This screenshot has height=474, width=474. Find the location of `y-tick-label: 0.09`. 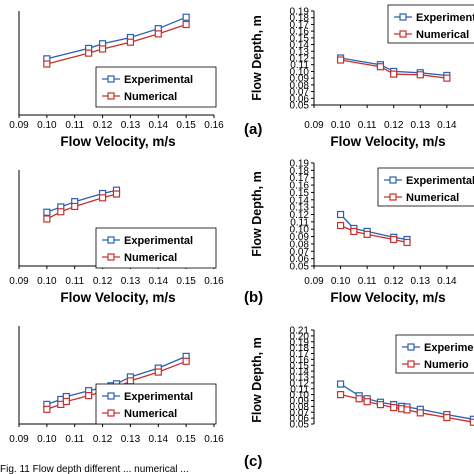

y-tick-label: 0.09 is located at coordinates (300, 237).